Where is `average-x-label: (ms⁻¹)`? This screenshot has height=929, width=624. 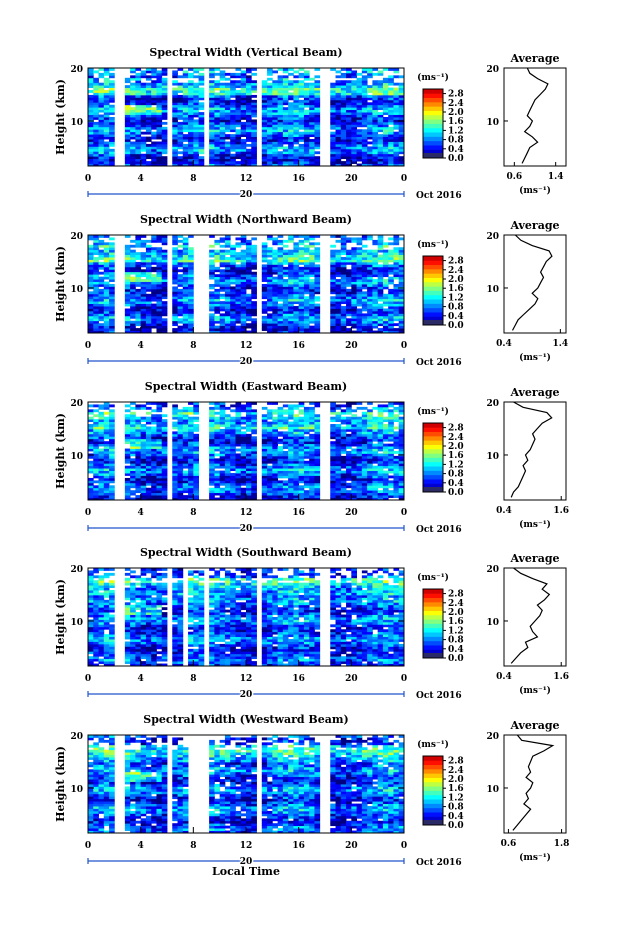 average-x-label: (ms⁻¹) is located at coordinates (535, 190).